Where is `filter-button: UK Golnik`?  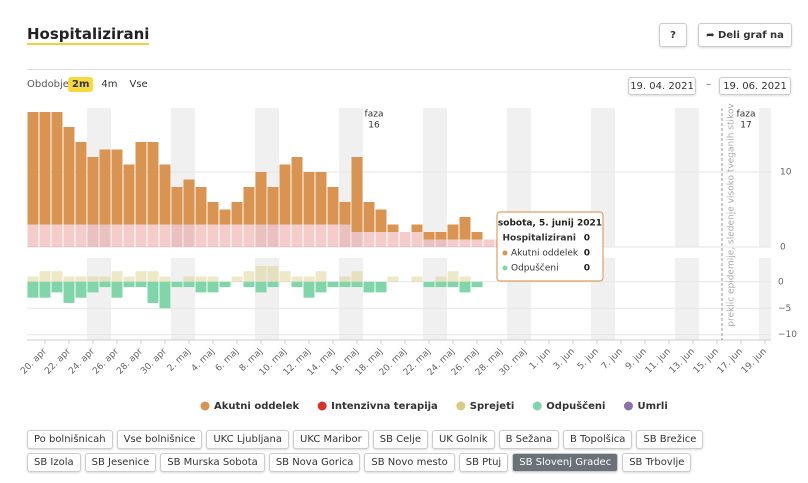
filter-button: UK Golnik is located at coordinates (463, 439).